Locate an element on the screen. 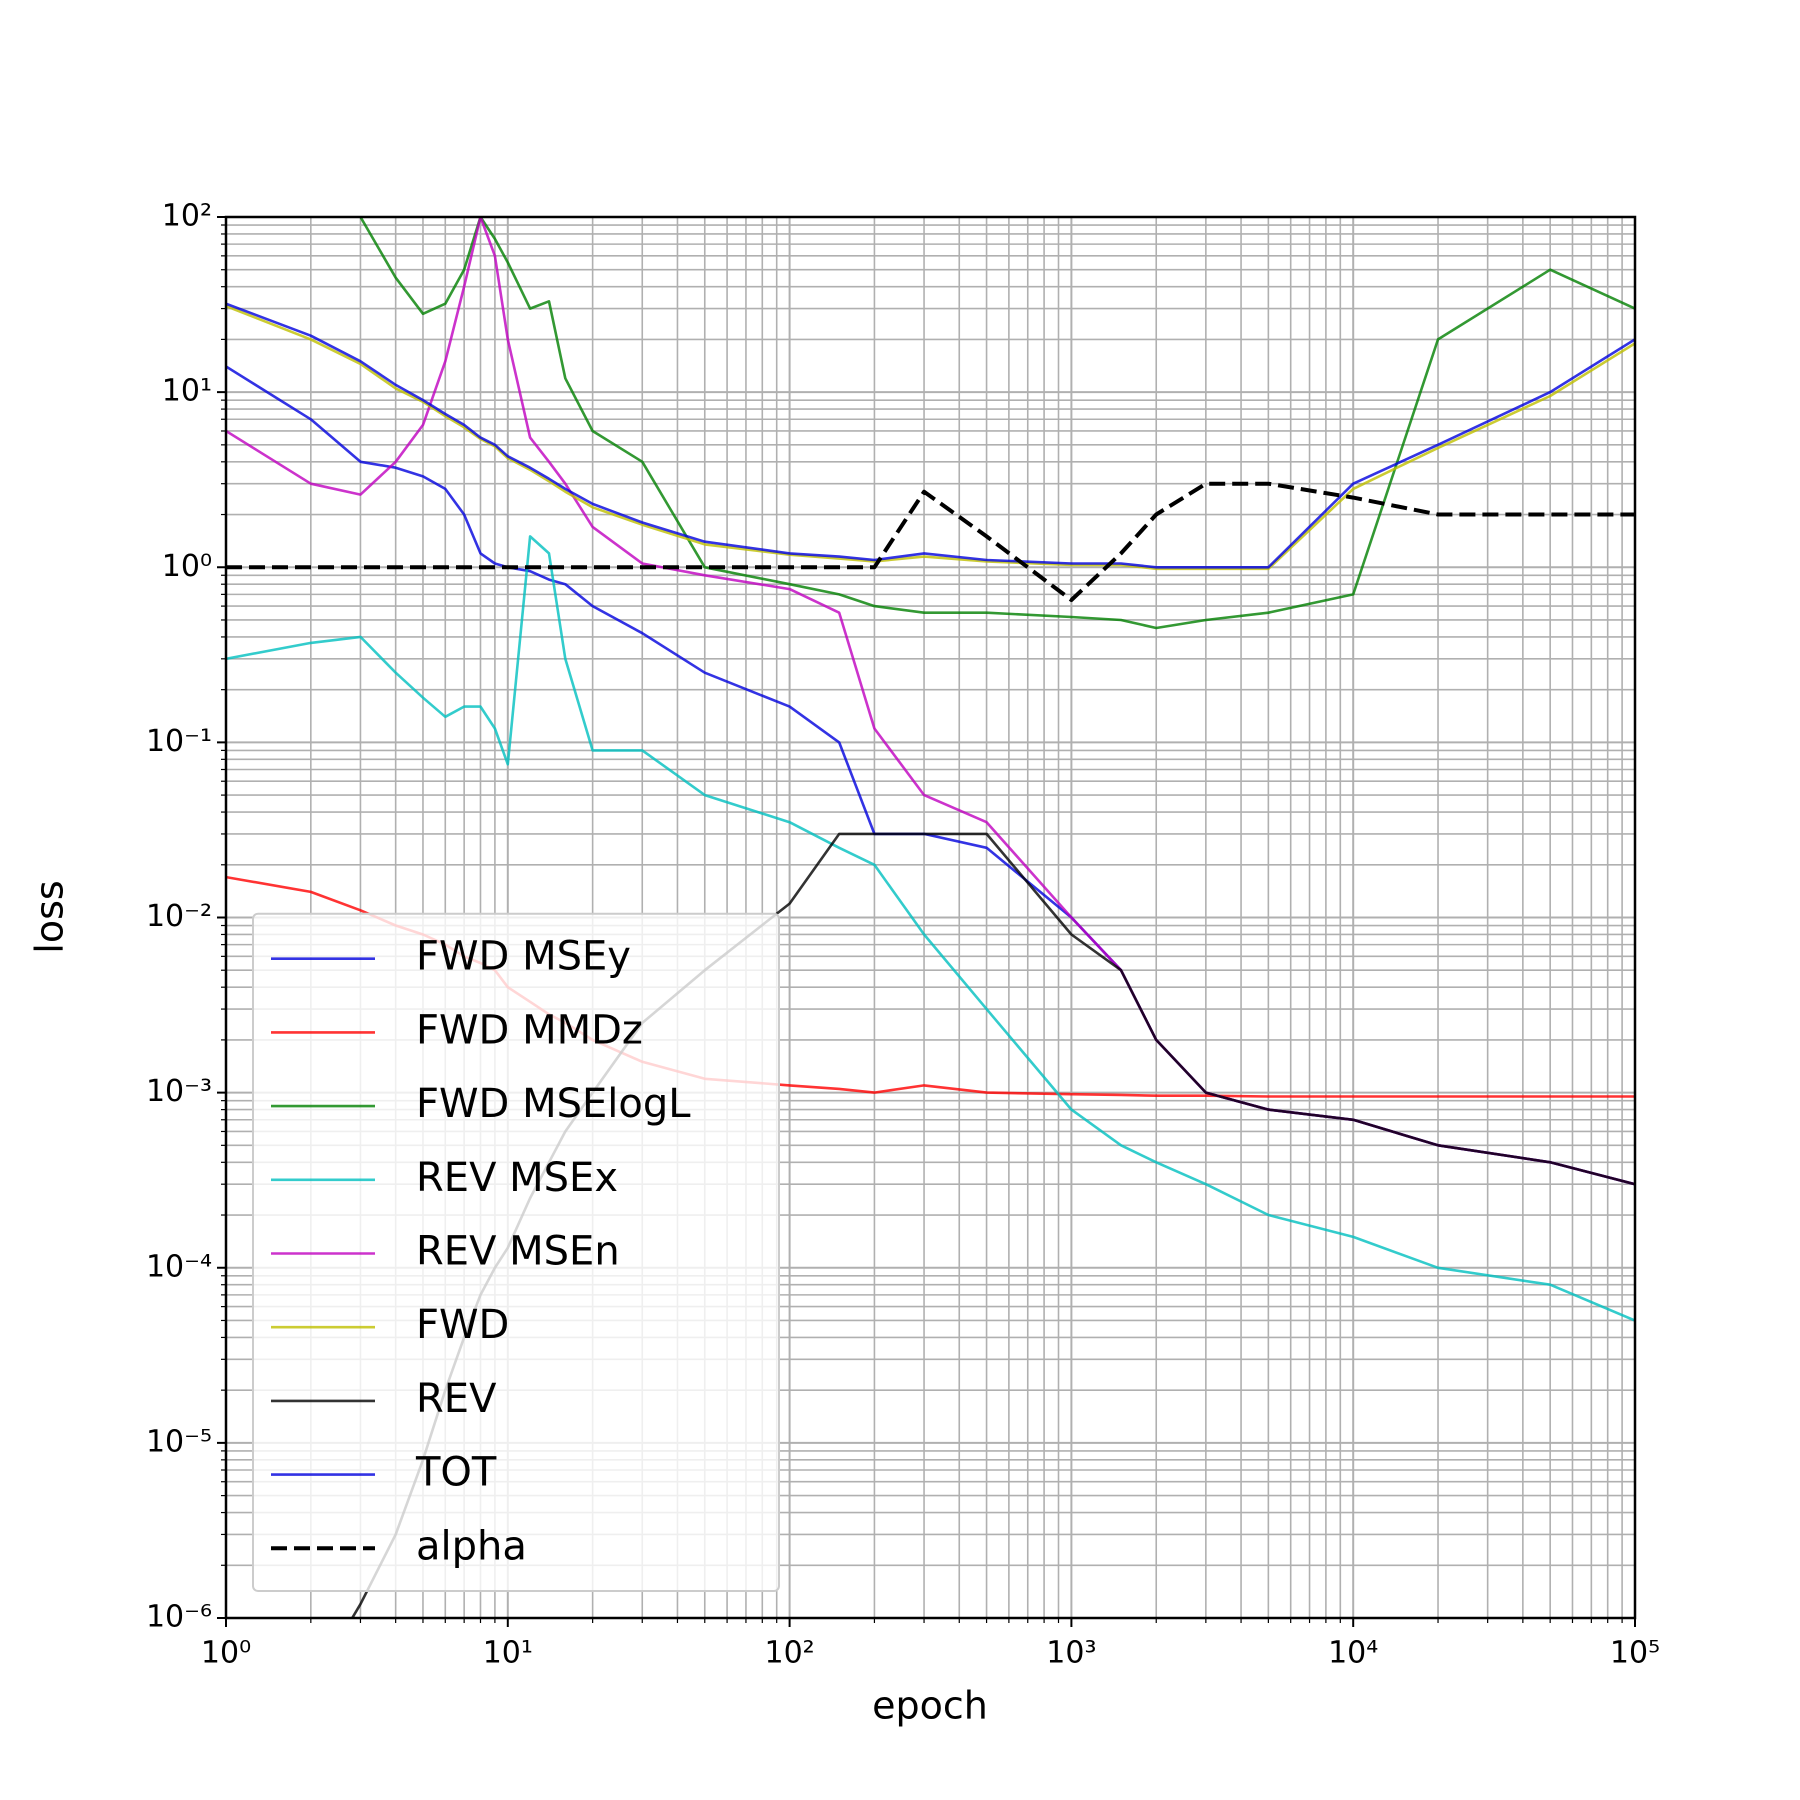  y-tick-label: 10⁰ is located at coordinates (187, 566).